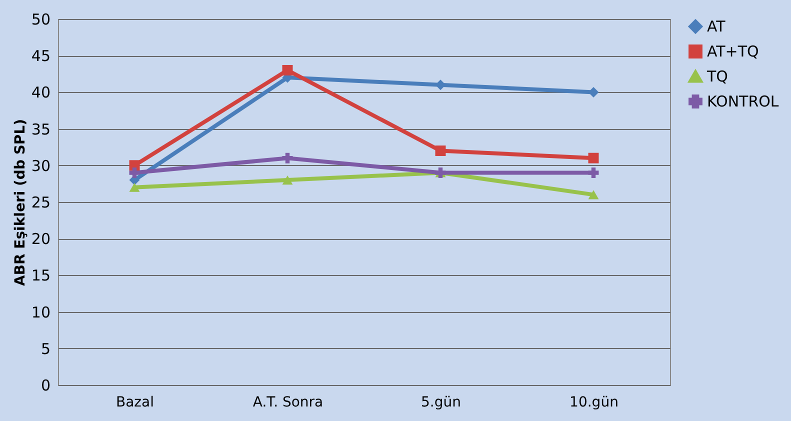  I want to click on x-tick-label: A.T. Sonra, so click(288, 402).